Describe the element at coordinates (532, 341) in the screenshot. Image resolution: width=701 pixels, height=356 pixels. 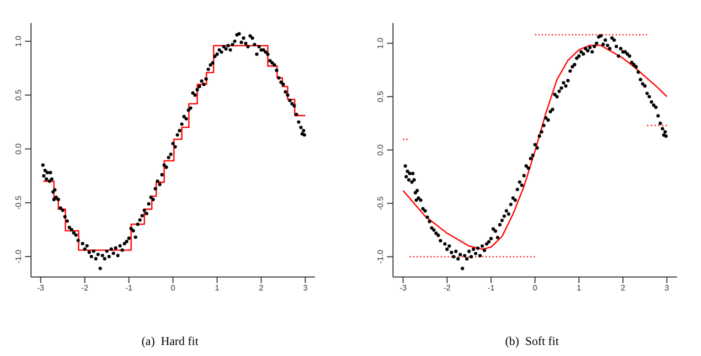
I see `text: (b) Soft fit` at that location.